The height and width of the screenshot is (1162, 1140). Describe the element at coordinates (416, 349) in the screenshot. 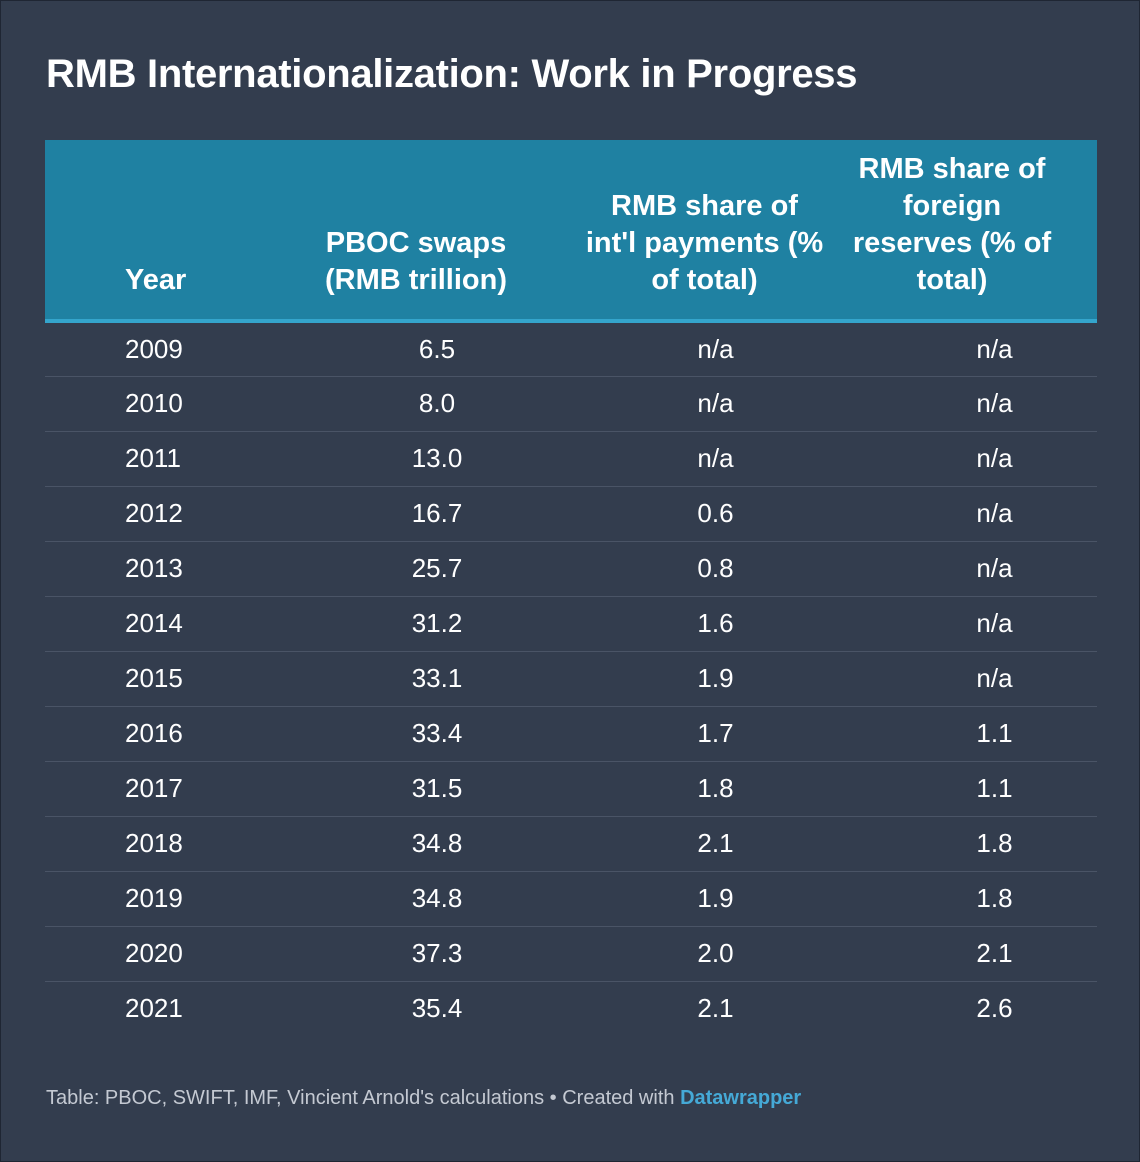

I see `pboc-swaps-cell: 6.5` at that location.